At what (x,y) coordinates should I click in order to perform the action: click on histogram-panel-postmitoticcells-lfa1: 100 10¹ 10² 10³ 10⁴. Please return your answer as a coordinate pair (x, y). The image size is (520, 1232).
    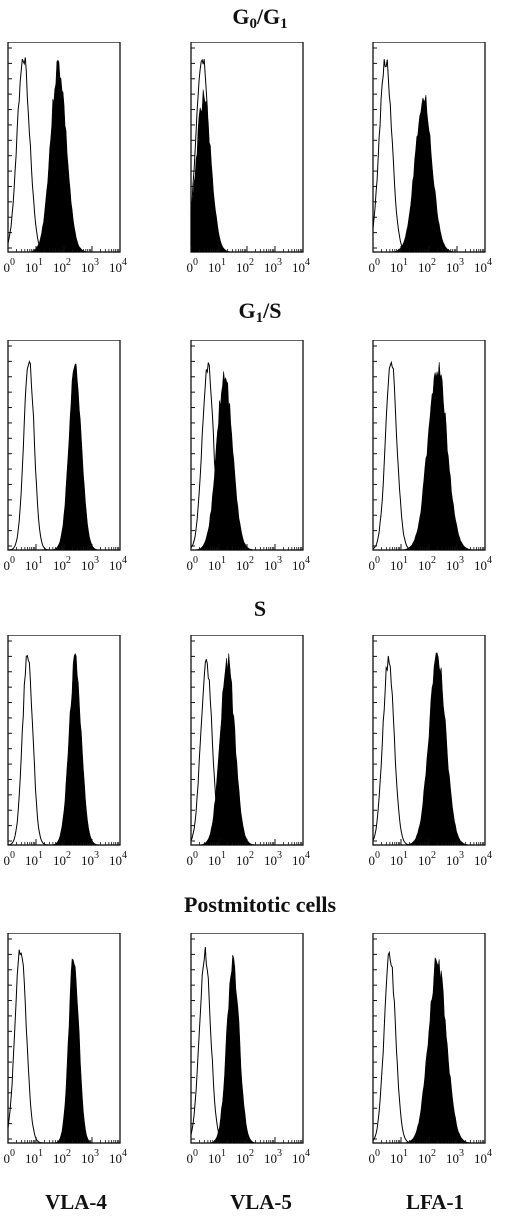
    Looking at the image, I should click on (430, 1049).